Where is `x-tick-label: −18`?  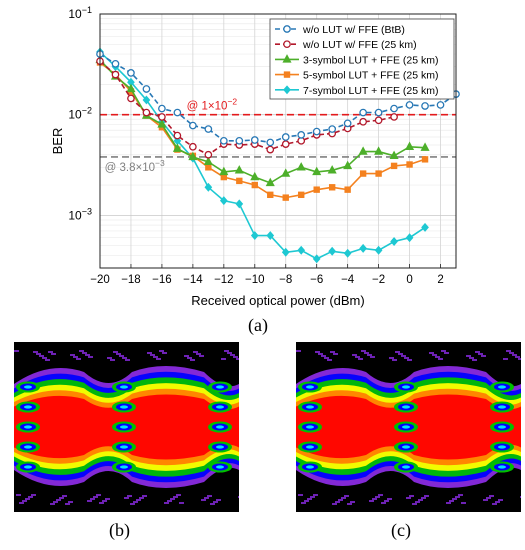 x-tick-label: −18 is located at coordinates (131, 280).